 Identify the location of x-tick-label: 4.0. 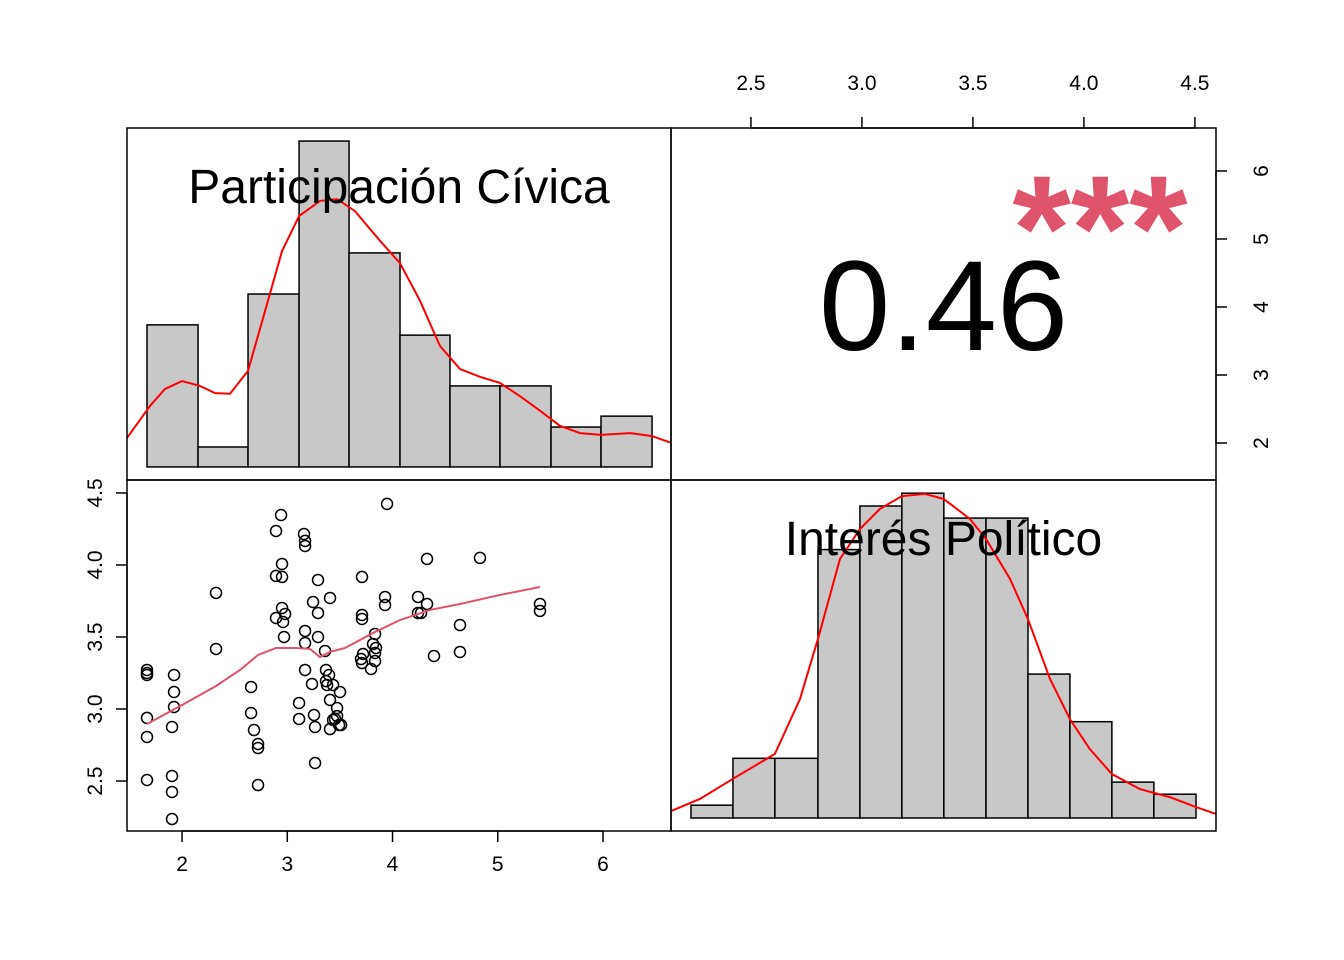
(1083, 83).